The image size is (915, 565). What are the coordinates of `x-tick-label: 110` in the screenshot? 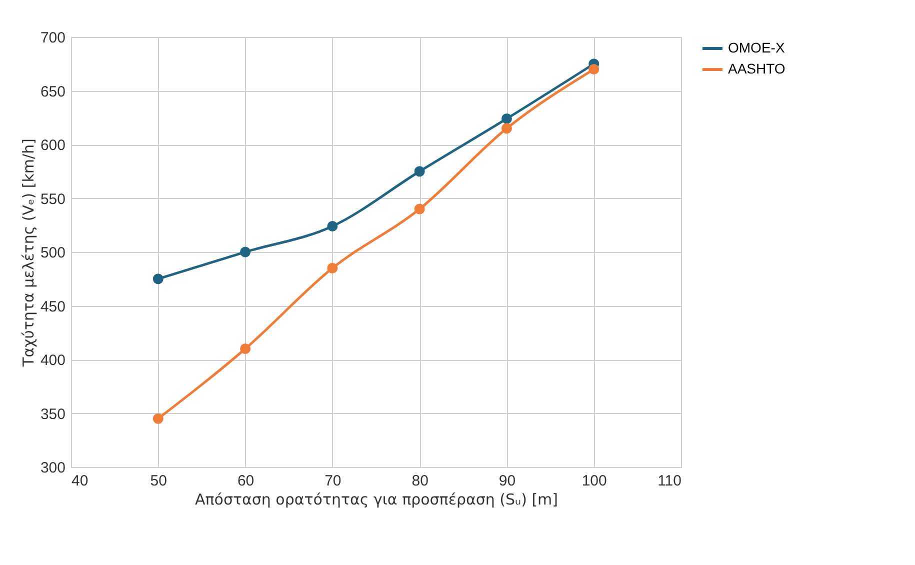 It's located at (670, 481).